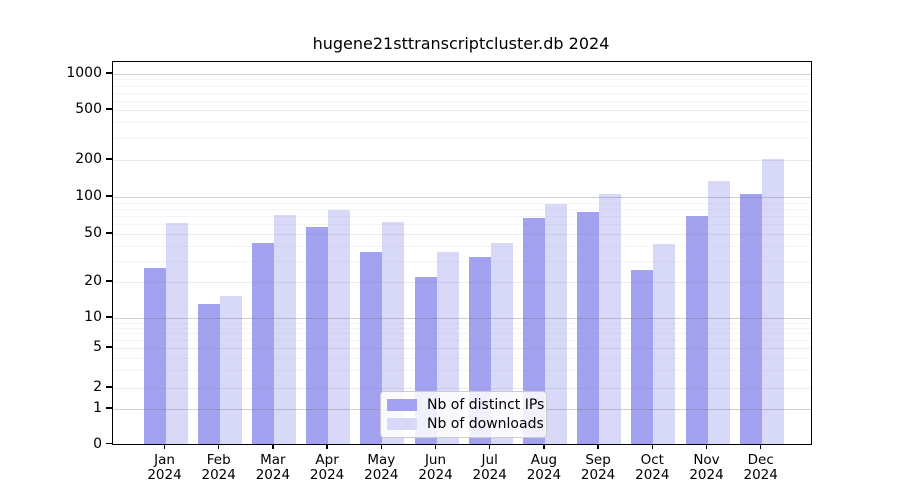  Describe the element at coordinates (327, 467) in the screenshot. I see `x-tick-label: Apr 2024` at that location.